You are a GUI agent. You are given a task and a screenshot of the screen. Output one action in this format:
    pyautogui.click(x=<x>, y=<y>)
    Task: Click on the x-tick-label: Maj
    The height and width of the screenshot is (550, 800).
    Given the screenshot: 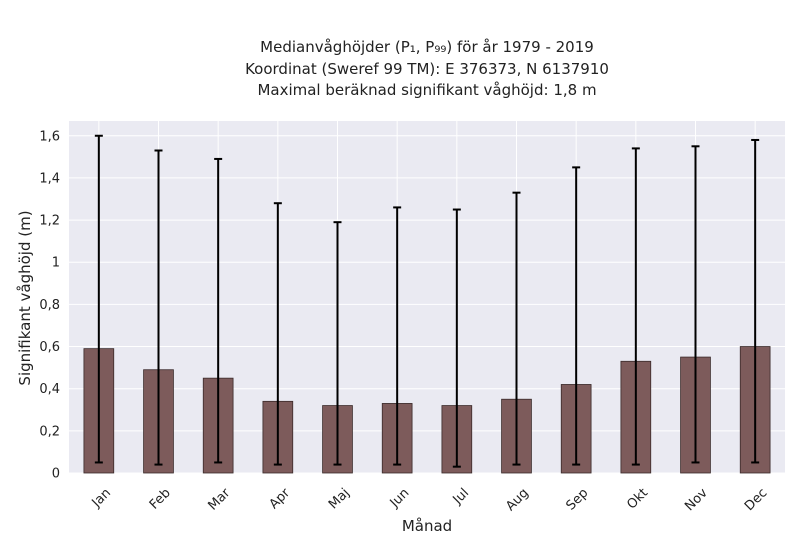 What is the action you would take?
    pyautogui.click(x=339, y=499)
    